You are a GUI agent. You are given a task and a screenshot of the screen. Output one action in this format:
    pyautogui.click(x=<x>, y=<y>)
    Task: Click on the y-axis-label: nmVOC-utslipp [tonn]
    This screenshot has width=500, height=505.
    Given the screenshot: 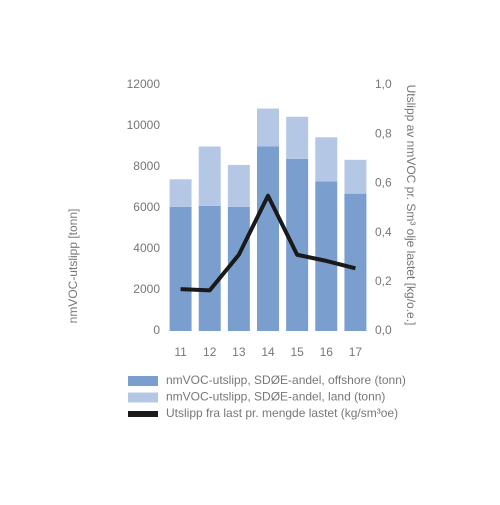 What is the action you would take?
    pyautogui.click(x=73, y=266)
    